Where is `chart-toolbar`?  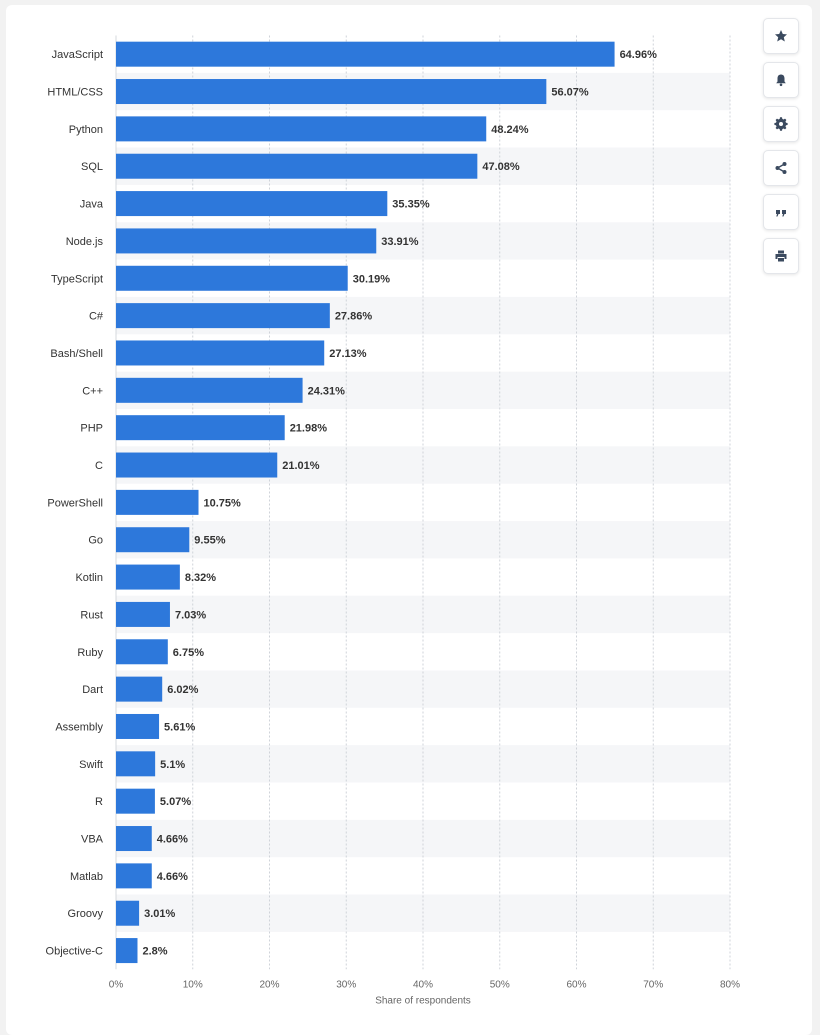 chart-toolbar is located at coordinates (781, 150).